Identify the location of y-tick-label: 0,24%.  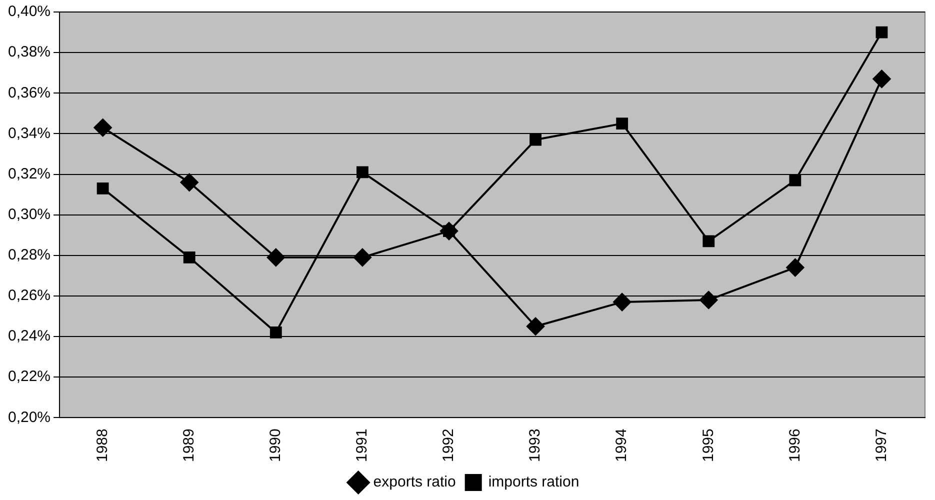
(29, 336).